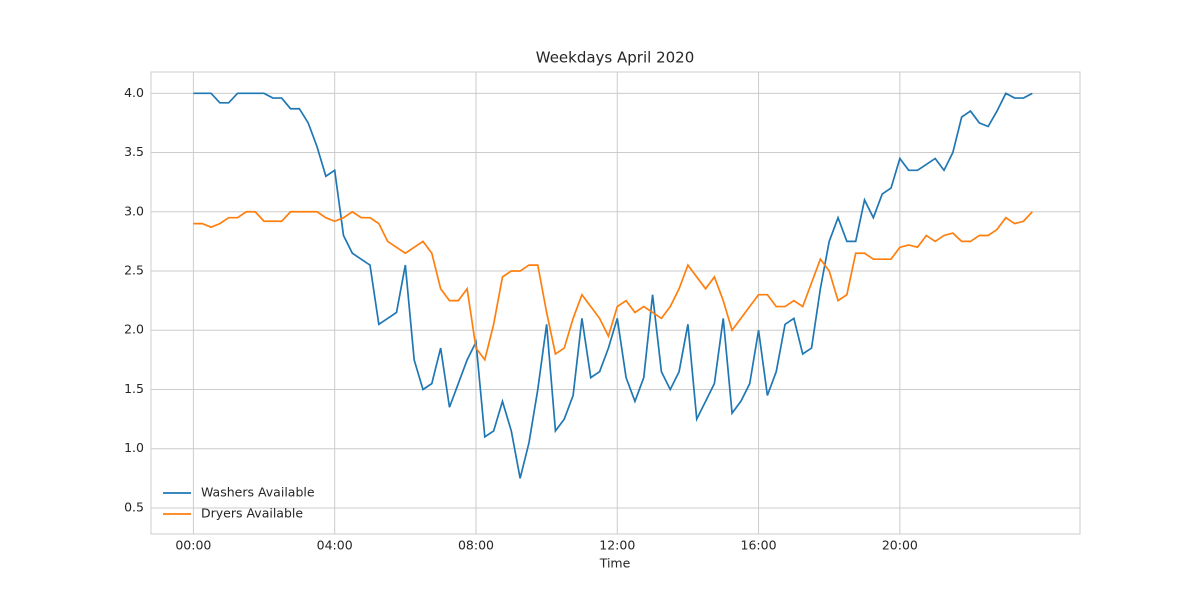 The image size is (1200, 600). What do you see at coordinates (617, 545) in the screenshot?
I see `x-tick-label: 12:00` at bounding box center [617, 545].